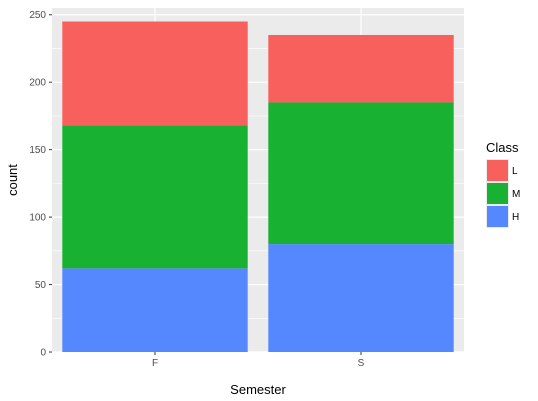 The image size is (538, 401). I want to click on y-tick-label: 100, so click(37, 218).